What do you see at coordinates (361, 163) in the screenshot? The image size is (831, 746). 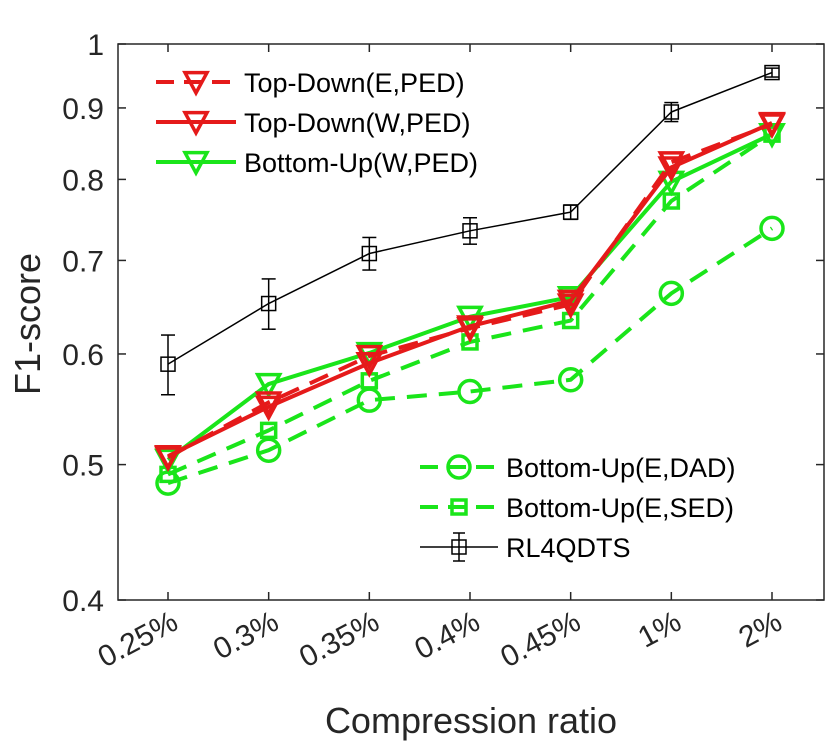 I see `legend-label: Bottom-Up(W,PED)` at bounding box center [361, 163].